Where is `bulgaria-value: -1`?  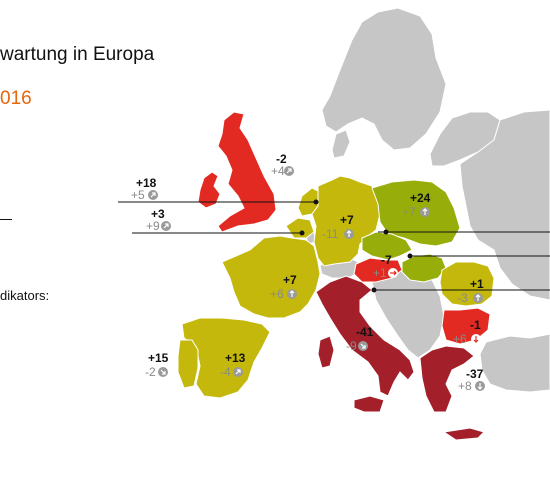 bulgaria-value: -1 is located at coordinates (475, 325).